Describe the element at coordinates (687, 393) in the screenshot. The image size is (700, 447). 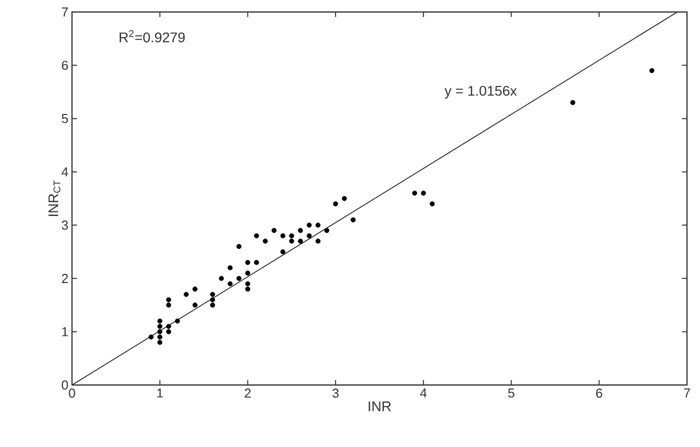
I see `x-tick-label: 7` at that location.